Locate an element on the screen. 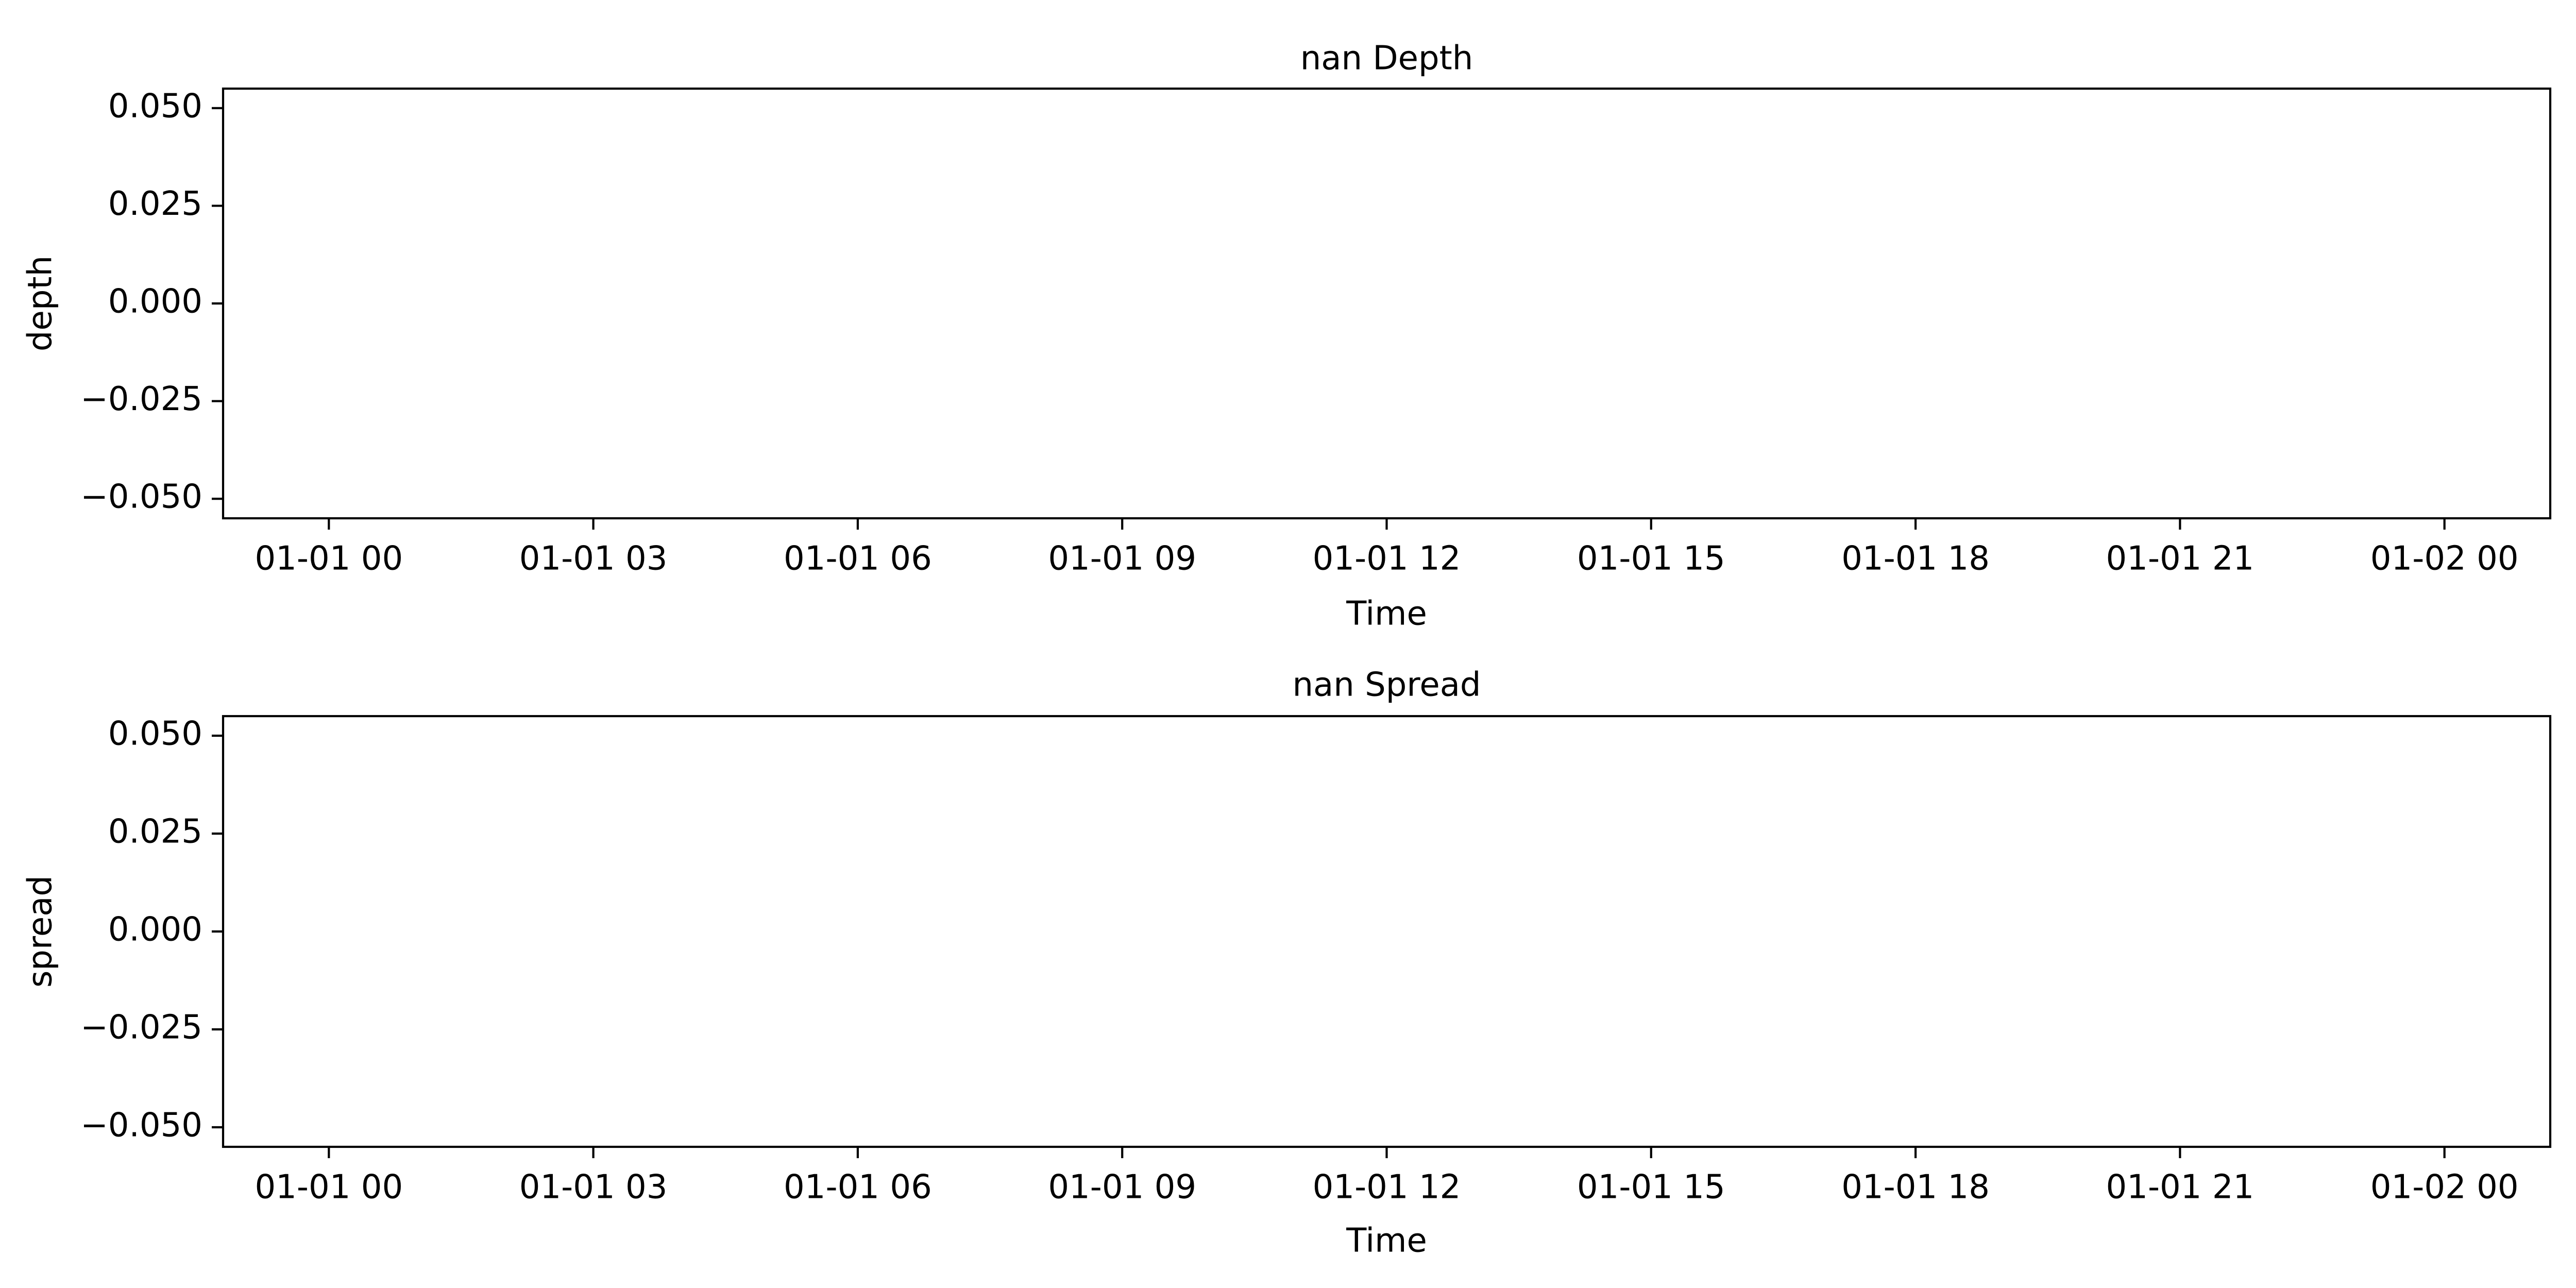 The height and width of the screenshot is (1288, 2576). y-tick-label-1-1: 0.025 is located at coordinates (155, 832).